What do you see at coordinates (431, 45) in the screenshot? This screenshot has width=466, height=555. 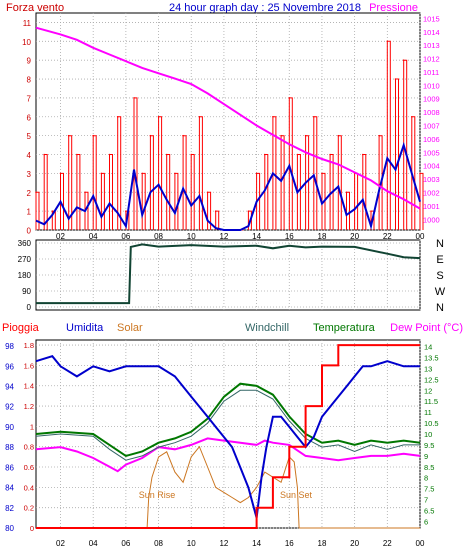 I see `pressure-tick-label: 1013` at bounding box center [431, 45].